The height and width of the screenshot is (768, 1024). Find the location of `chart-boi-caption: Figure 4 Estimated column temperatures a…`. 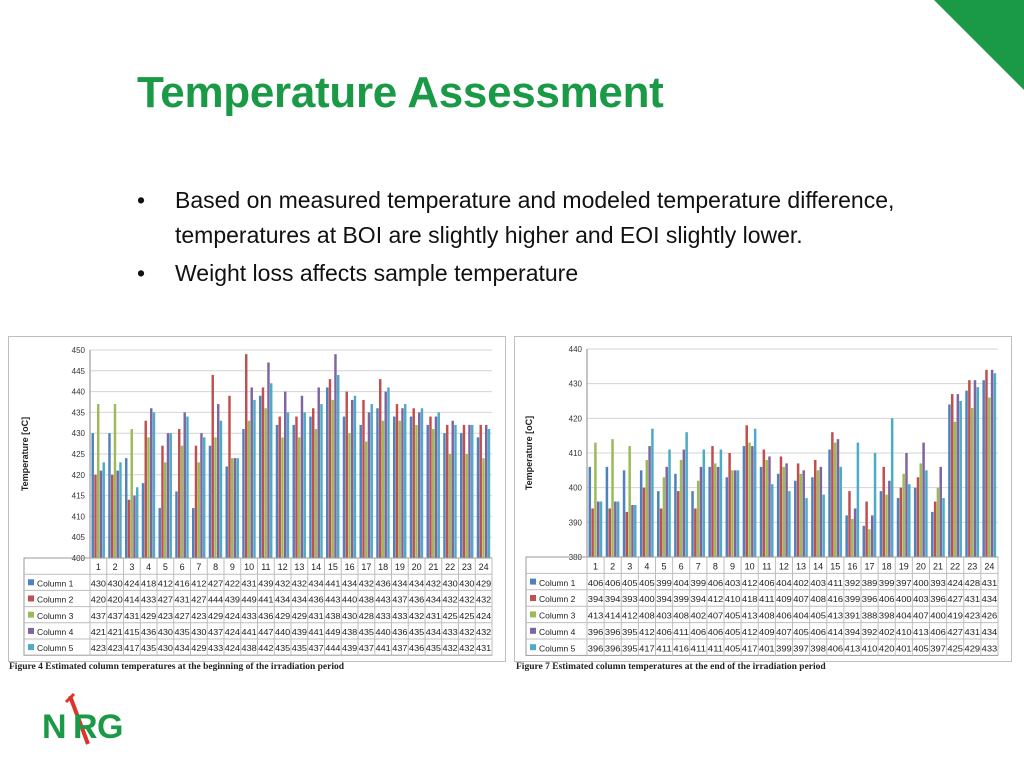

chart-boi-caption: Figure 4 Estimated column temperatures a… is located at coordinates (177, 667).